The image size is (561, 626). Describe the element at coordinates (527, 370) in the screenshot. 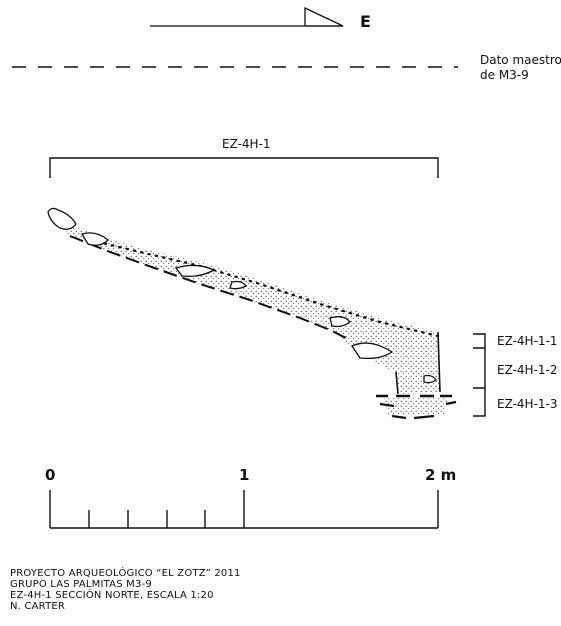

I see `lot-label-2: EZ-4H-1-2` at that location.